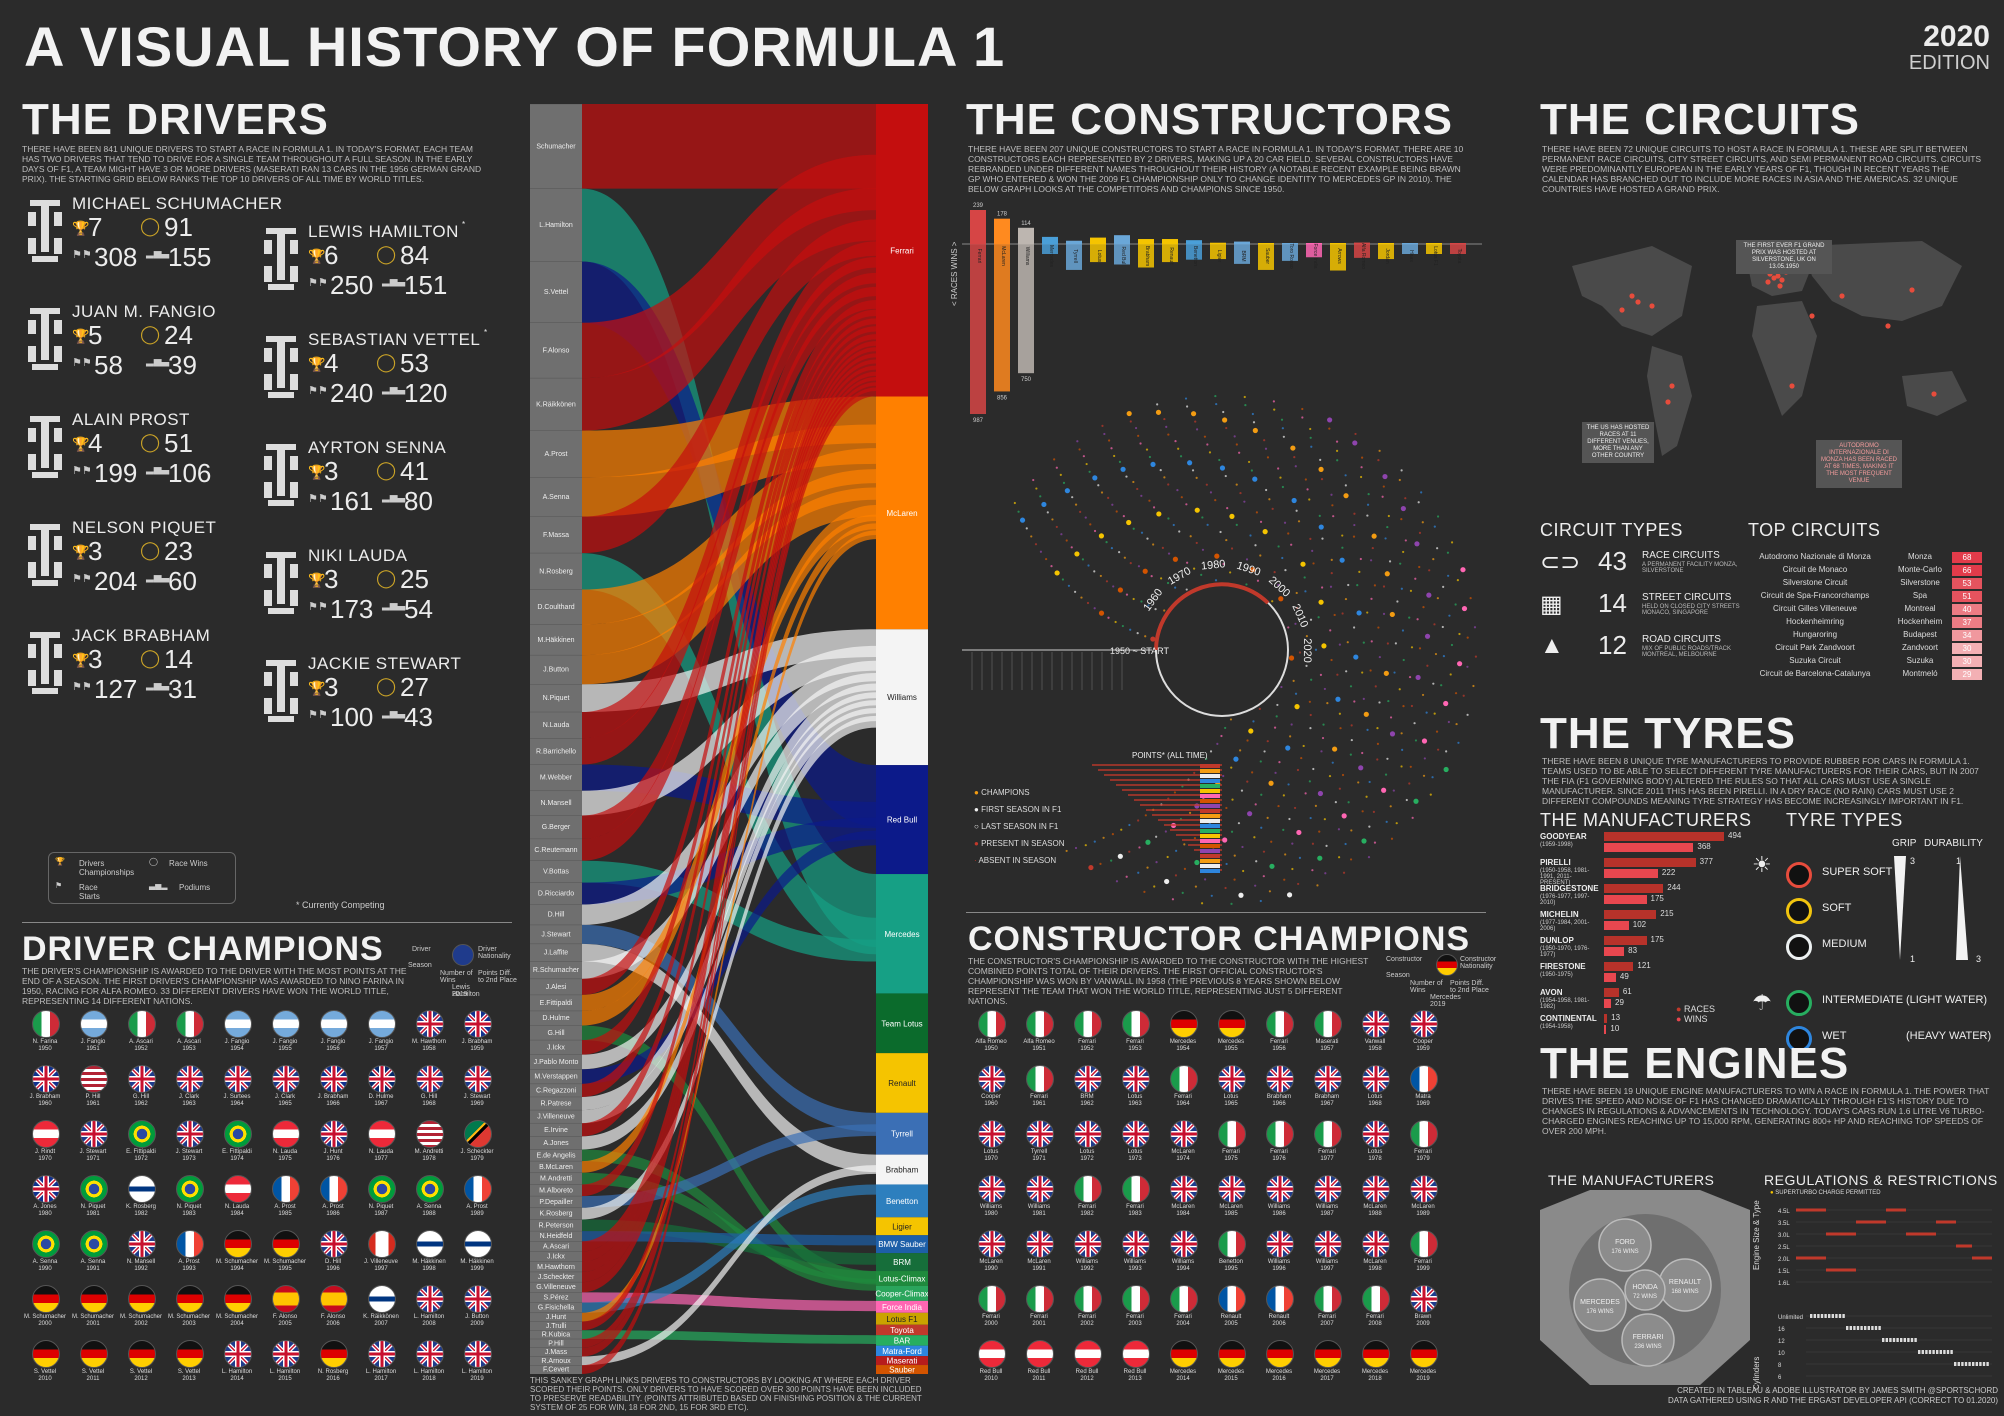 This screenshot has width=2004, height=1416. What do you see at coordinates (1556, 845) in the screenshot?
I see `tyre-years: (1959-1998)` at bounding box center [1556, 845].